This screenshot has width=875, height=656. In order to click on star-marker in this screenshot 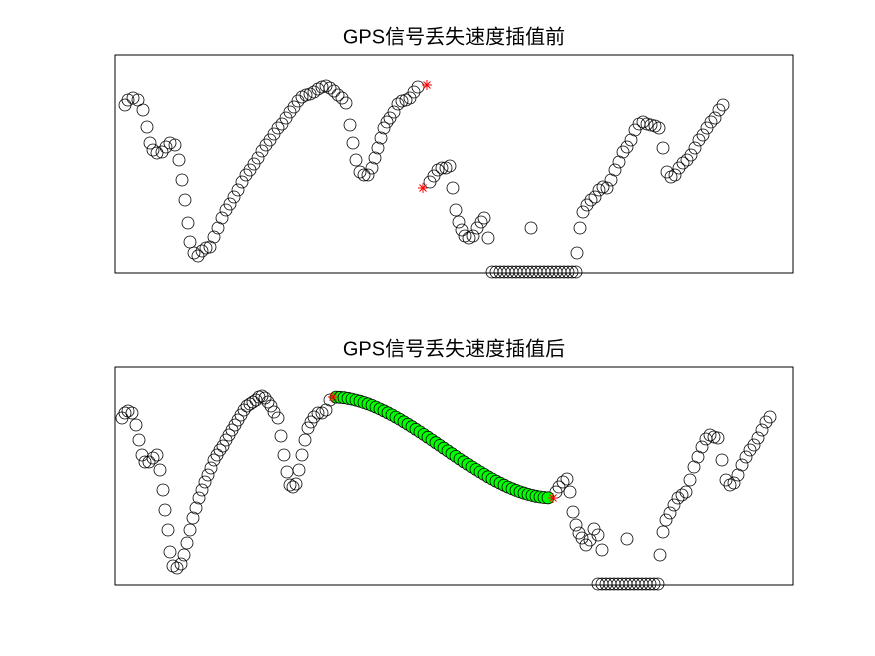, I will do `click(553, 498)`.